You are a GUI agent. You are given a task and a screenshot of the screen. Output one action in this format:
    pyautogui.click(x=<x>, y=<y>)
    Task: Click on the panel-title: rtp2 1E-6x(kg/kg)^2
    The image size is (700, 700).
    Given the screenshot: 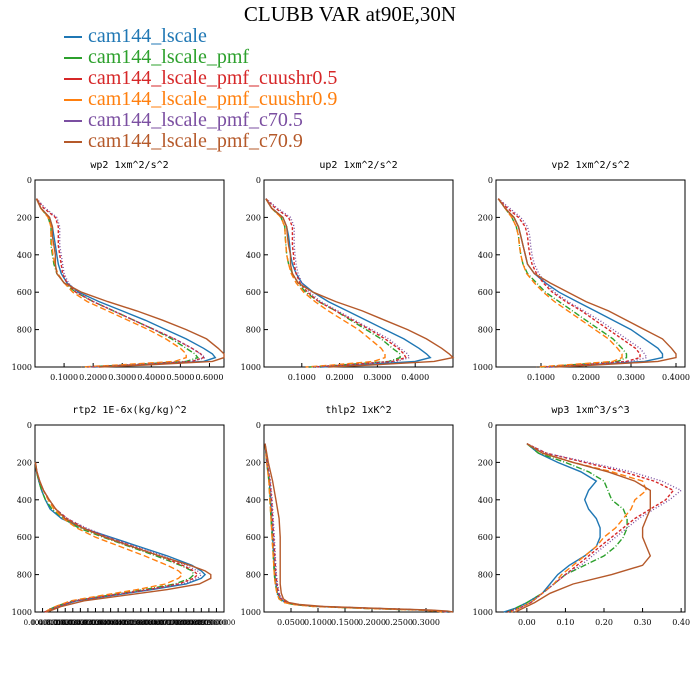 What is the action you would take?
    pyautogui.click(x=129, y=410)
    